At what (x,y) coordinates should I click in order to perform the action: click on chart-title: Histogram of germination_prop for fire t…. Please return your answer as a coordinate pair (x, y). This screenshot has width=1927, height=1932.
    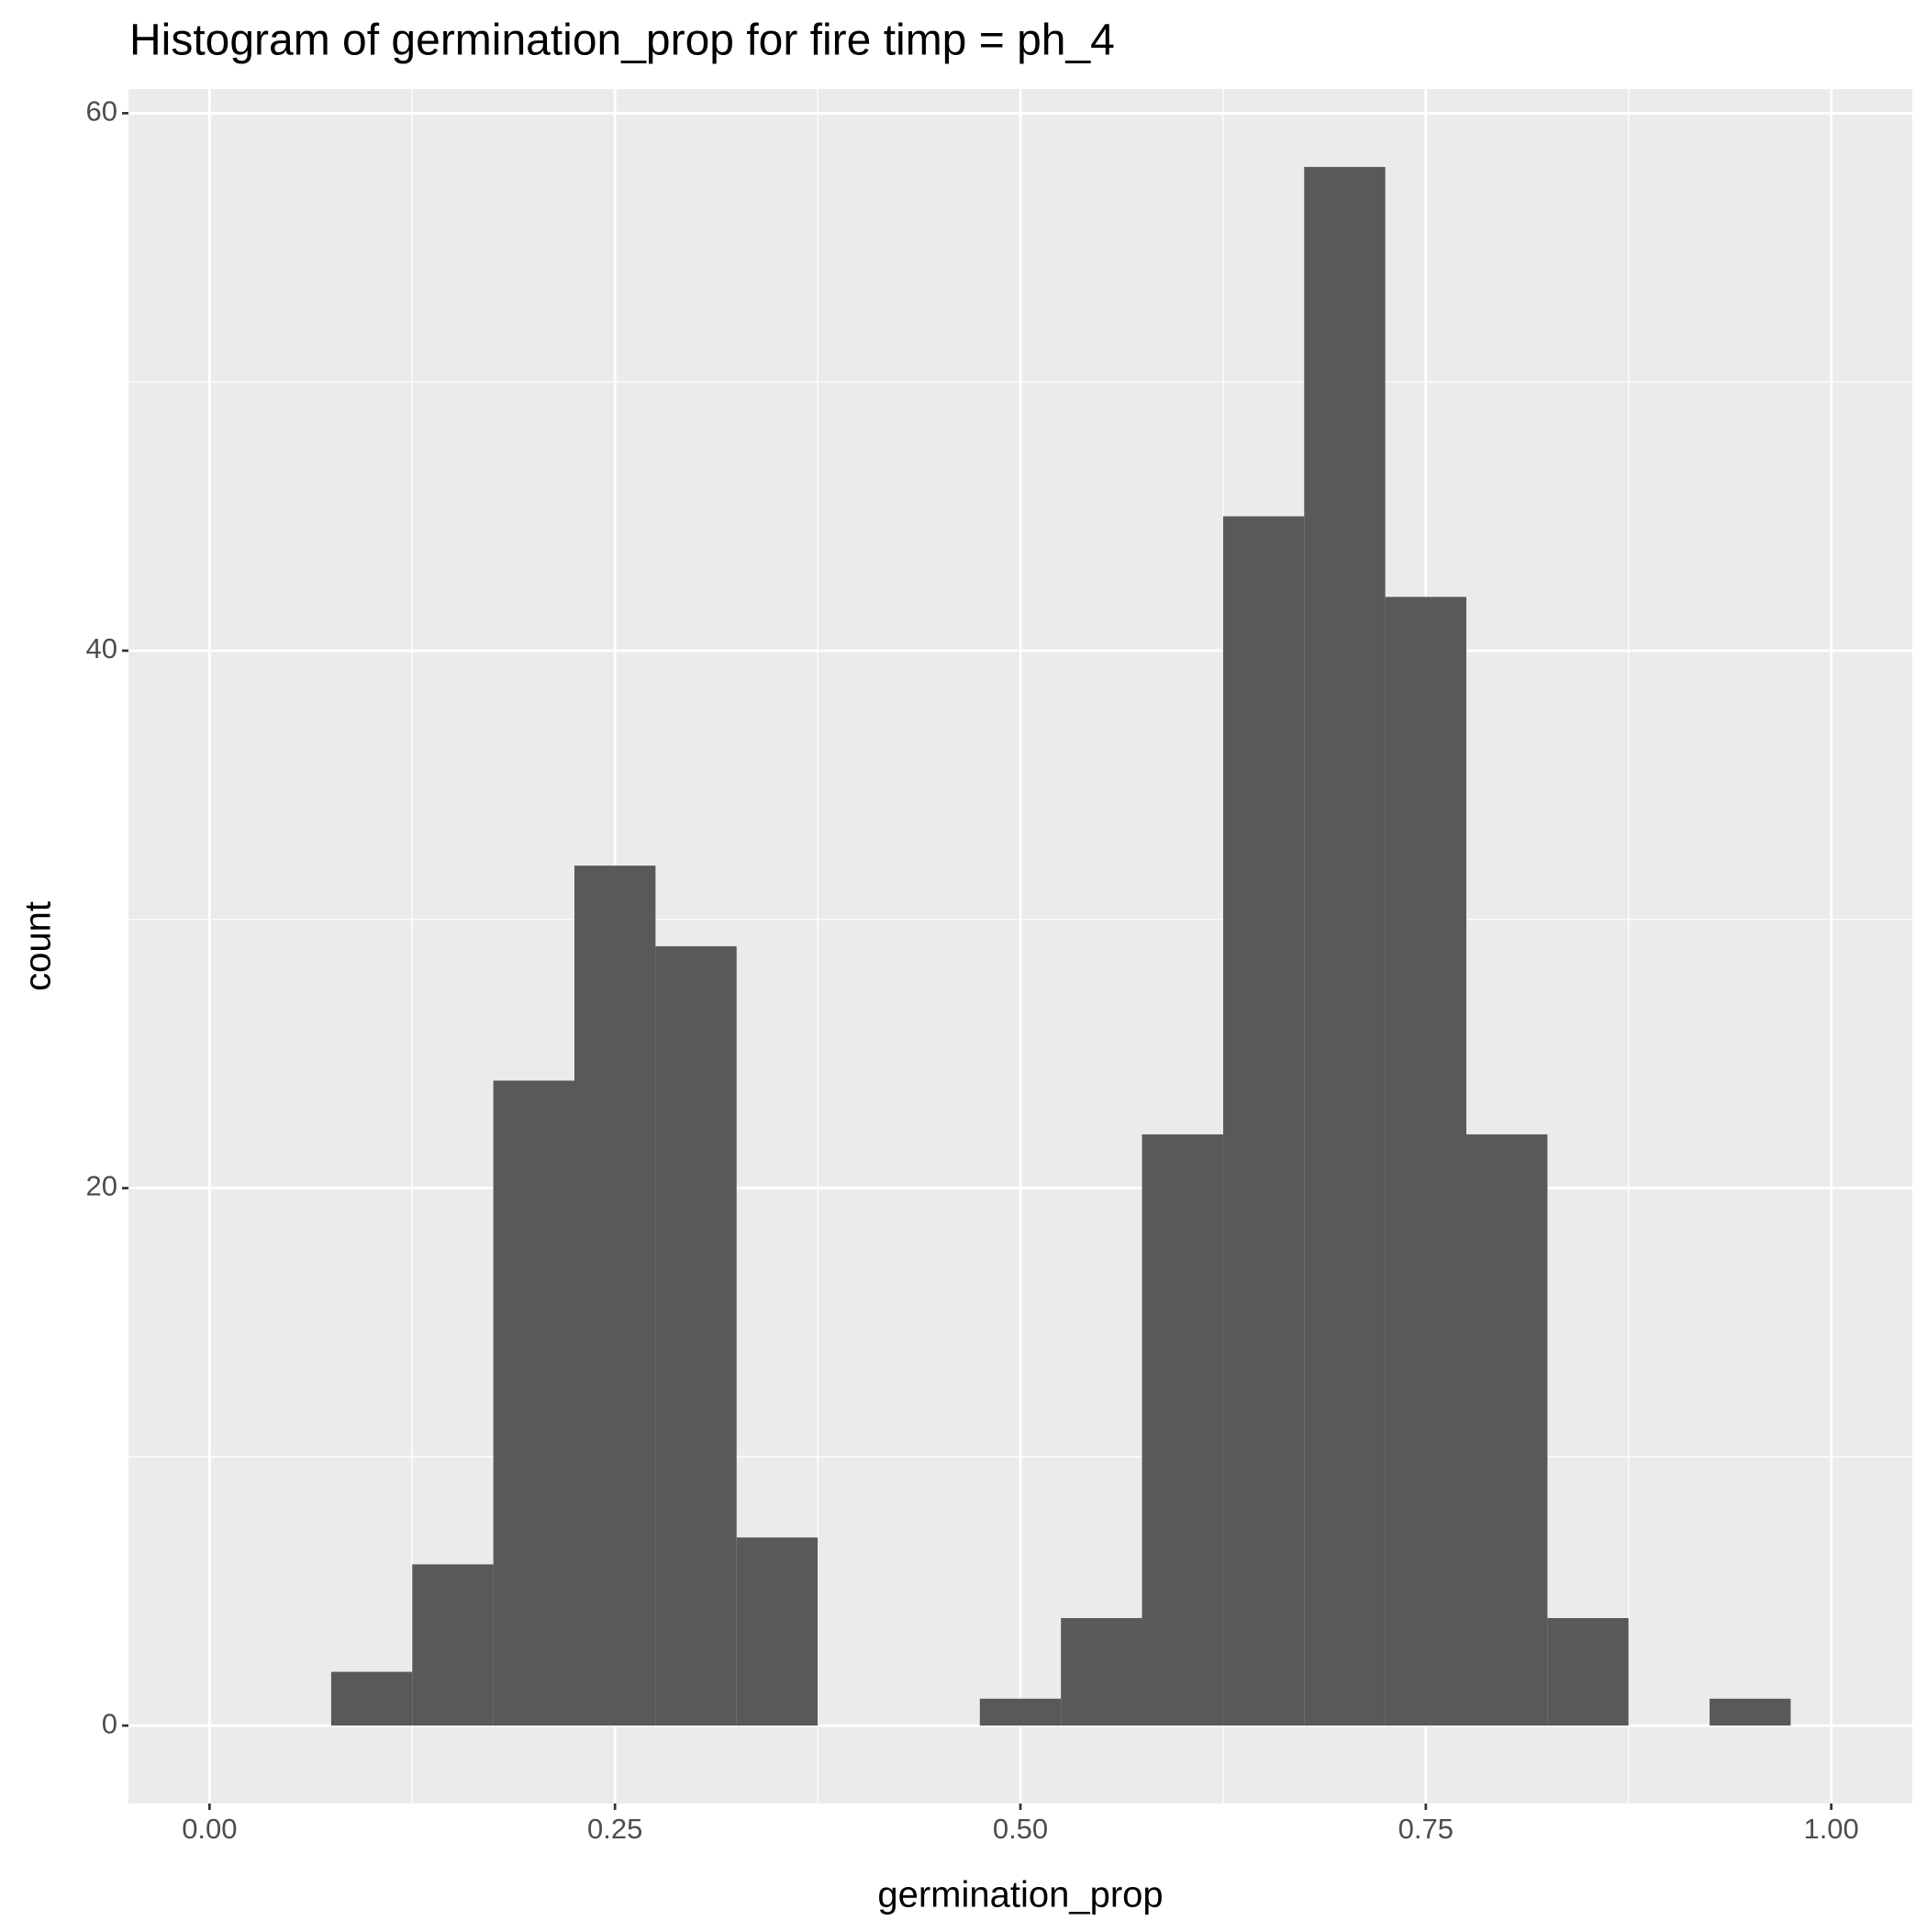
    Looking at the image, I should click on (622, 41).